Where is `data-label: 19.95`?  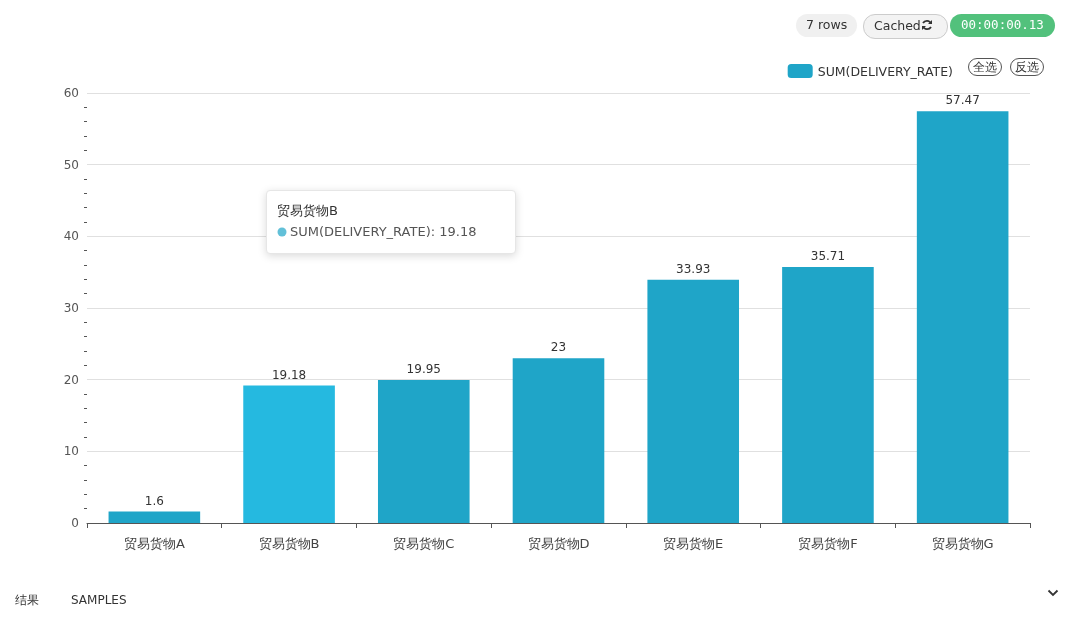 data-label: 19.95 is located at coordinates (423, 369).